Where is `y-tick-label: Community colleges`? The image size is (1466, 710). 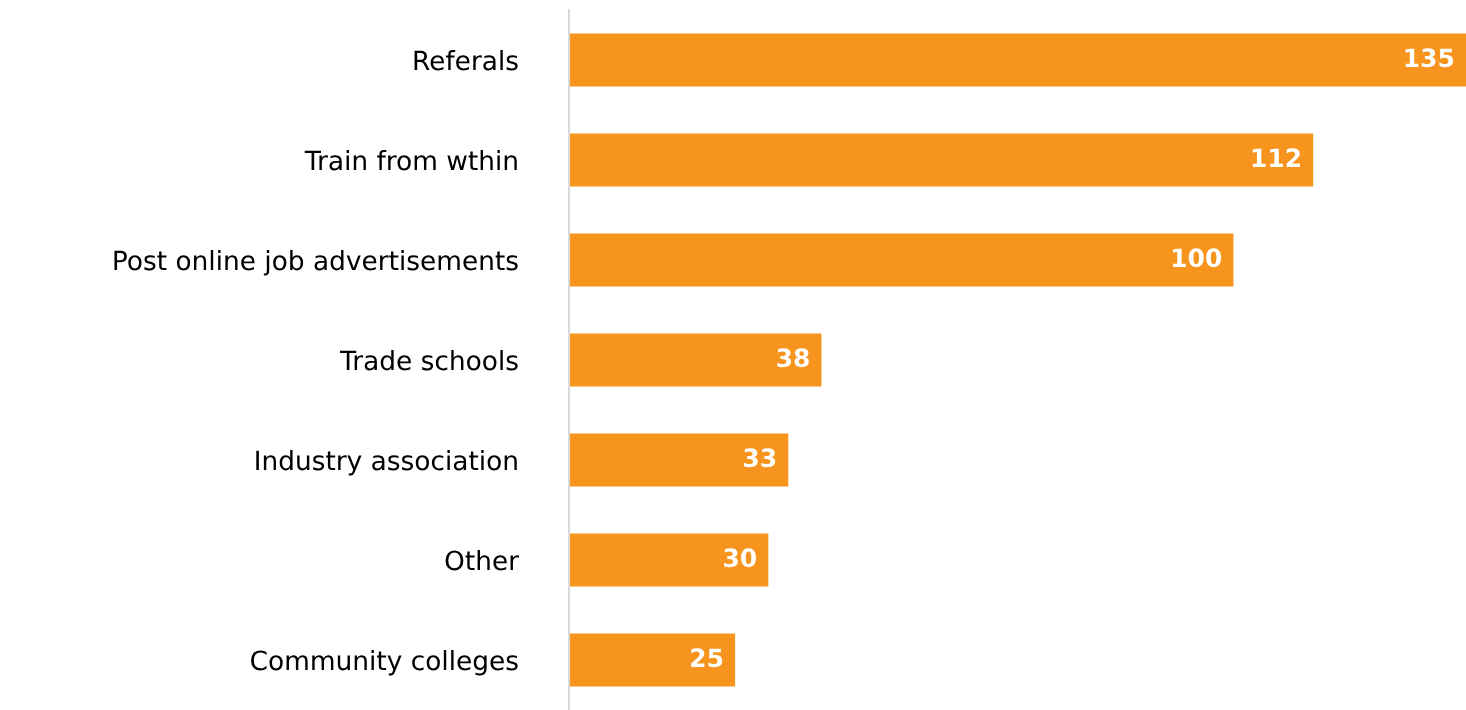
y-tick-label: Community colleges is located at coordinates (384, 662).